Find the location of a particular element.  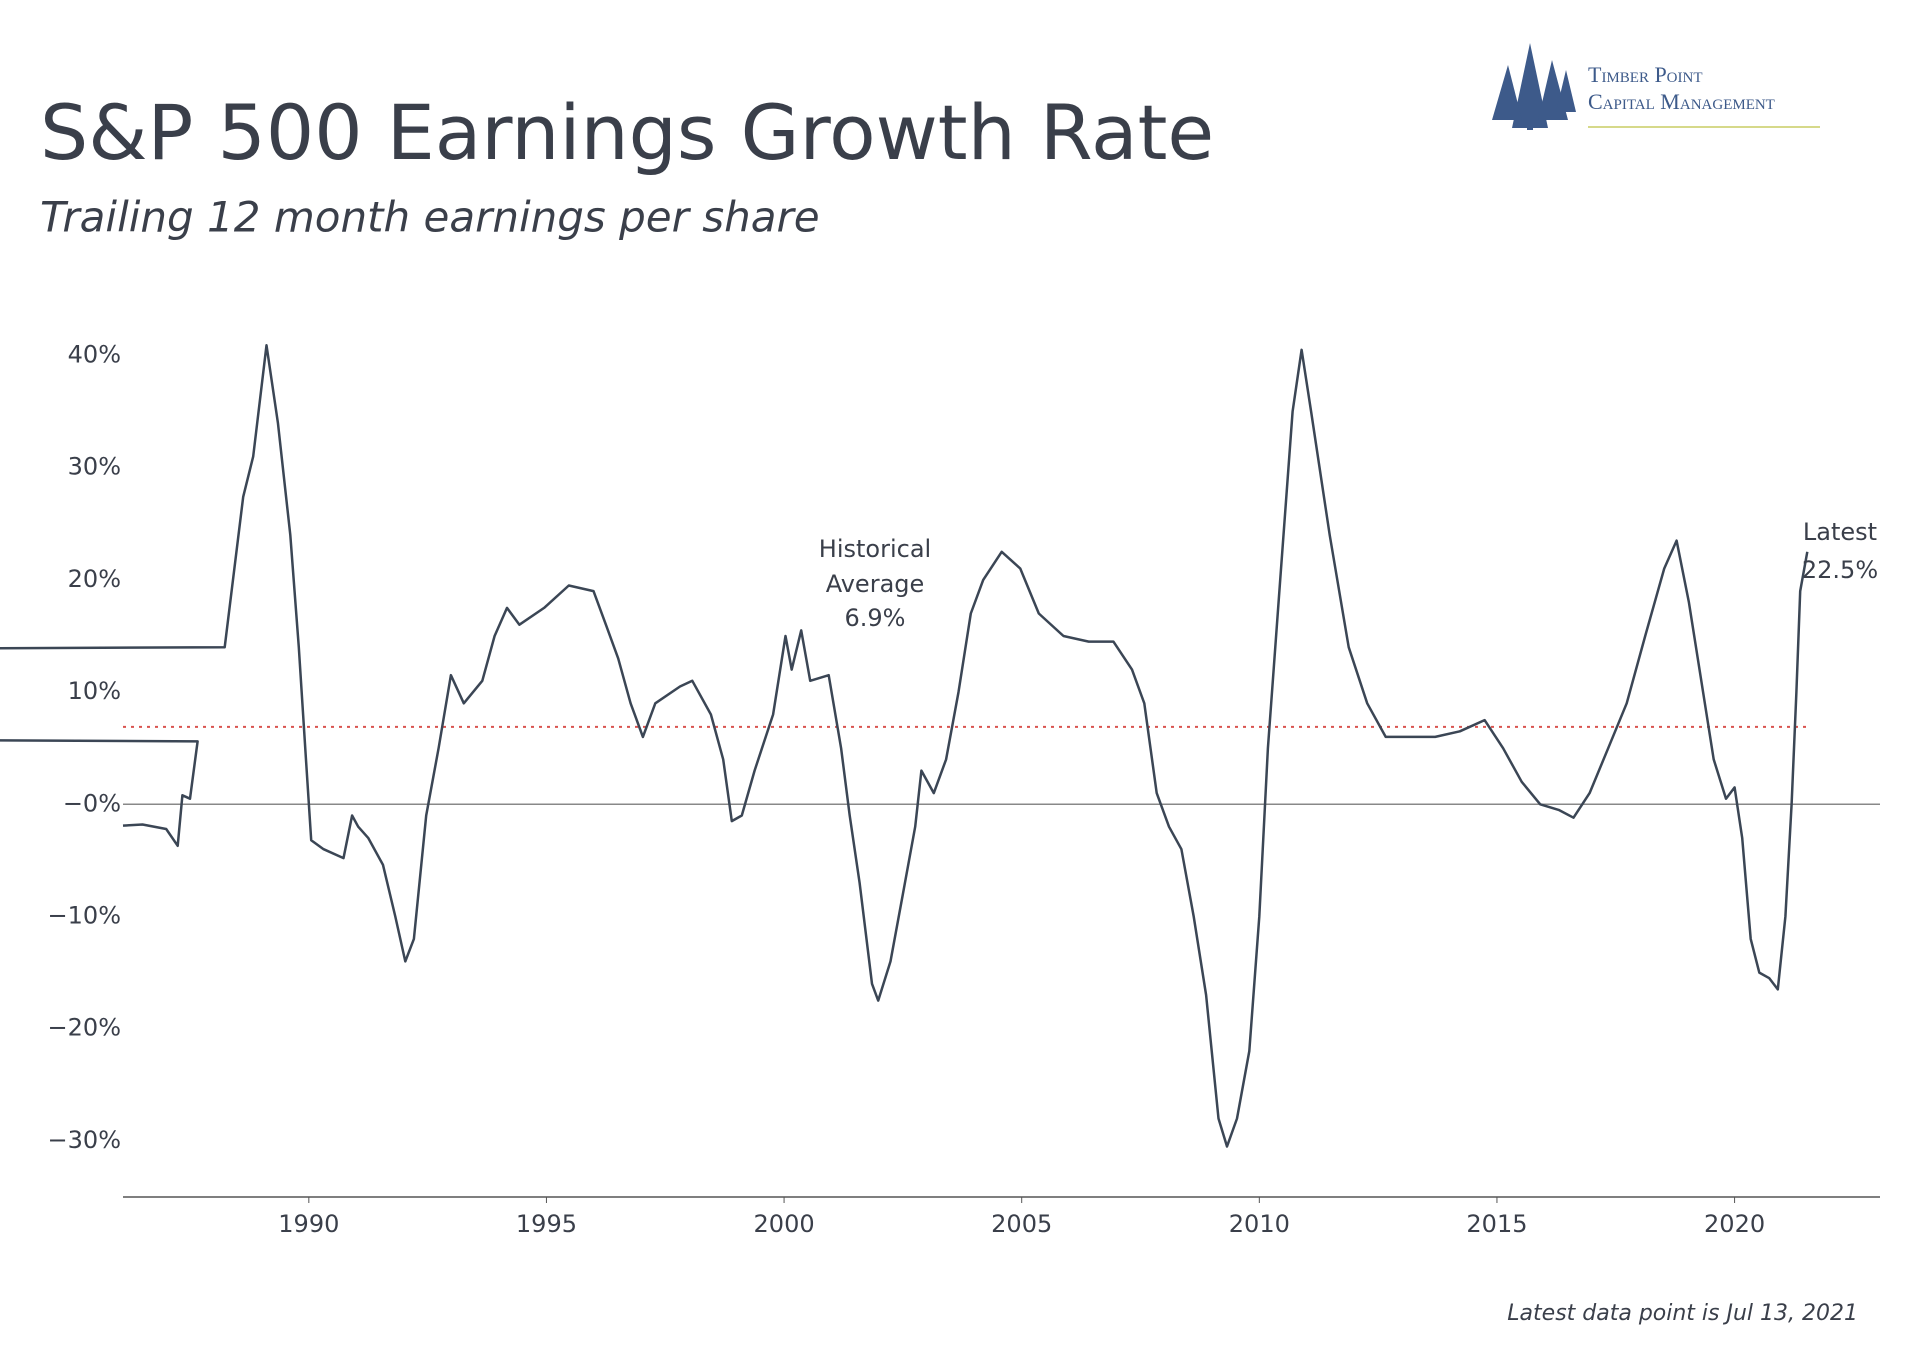

x-tick-label: 2005 is located at coordinates (1021, 1224).